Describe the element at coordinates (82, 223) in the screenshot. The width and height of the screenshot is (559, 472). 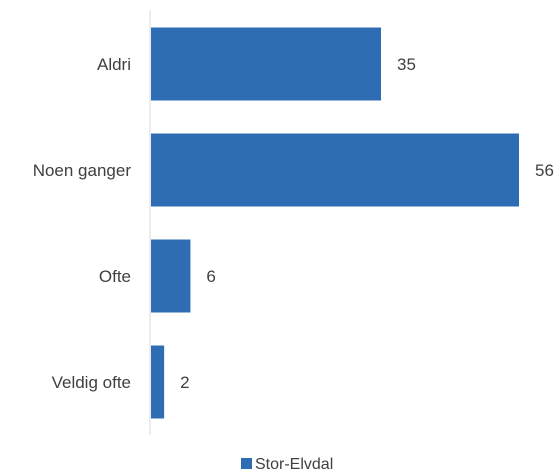
I see `category-labels: Aldri Noen ganger Ofte Veldig ofte` at that location.